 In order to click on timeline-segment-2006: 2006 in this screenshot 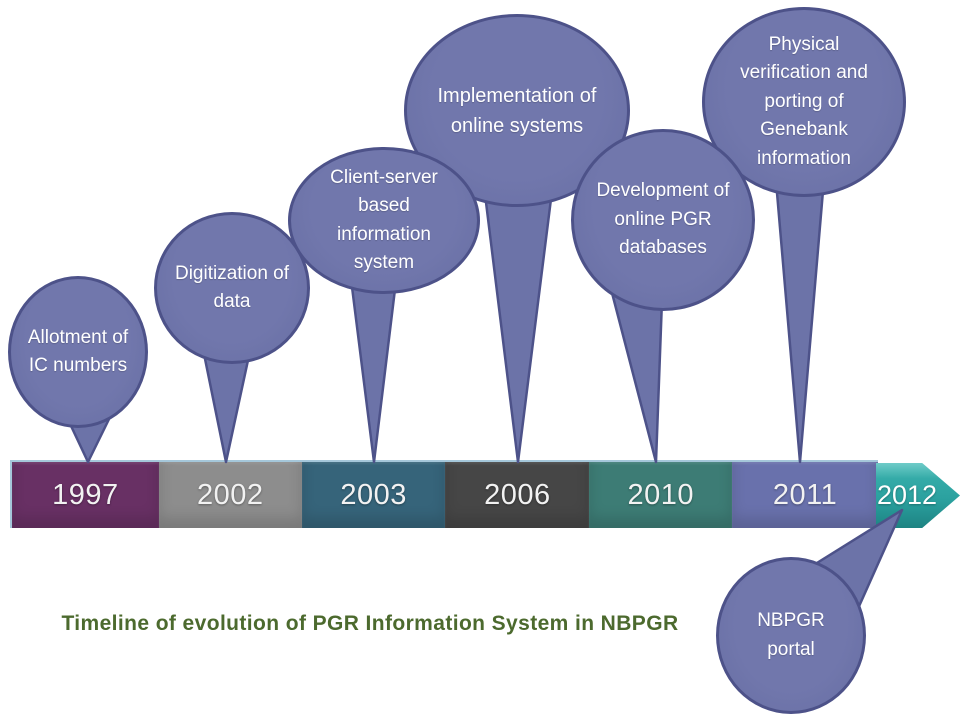, I will do `click(517, 495)`.